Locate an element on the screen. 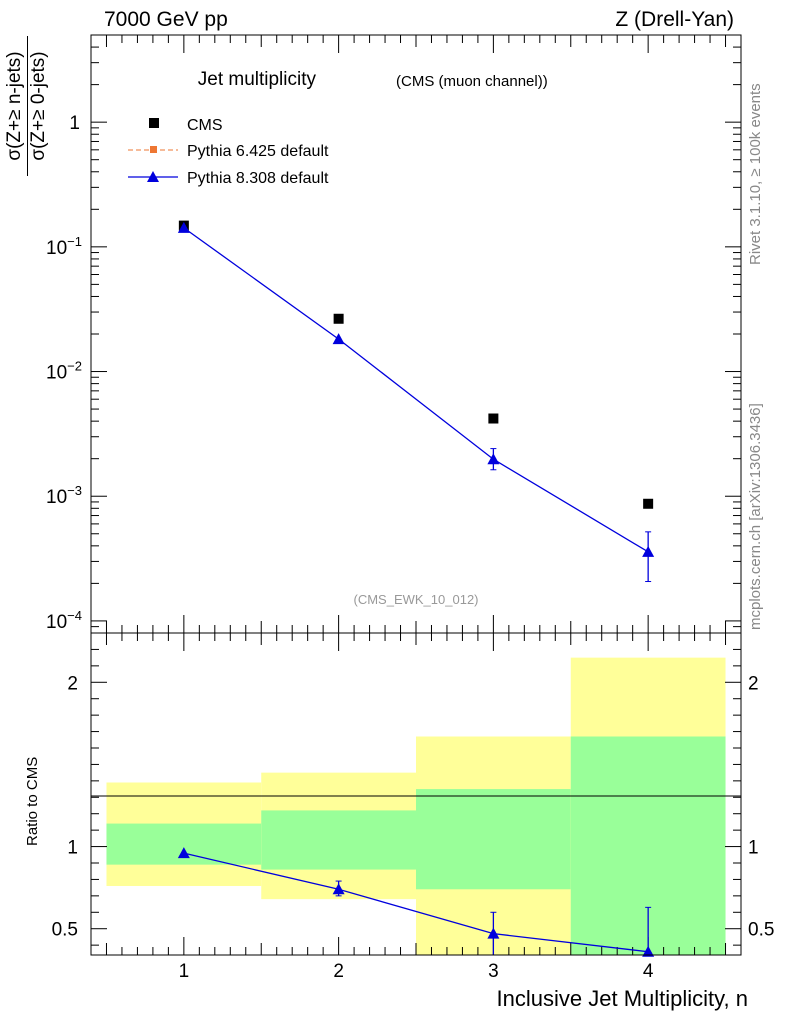  main-y-tick-labels: 1 10⁻¹ 10⁻² 10⁻³ 10⁻⁴ is located at coordinates (64, 373).